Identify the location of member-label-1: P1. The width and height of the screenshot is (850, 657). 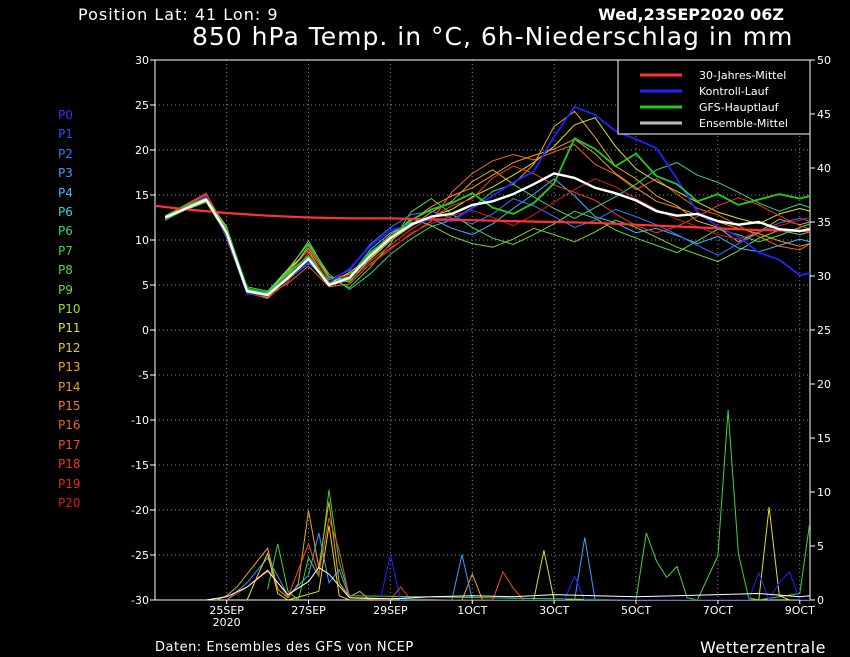
(65, 134).